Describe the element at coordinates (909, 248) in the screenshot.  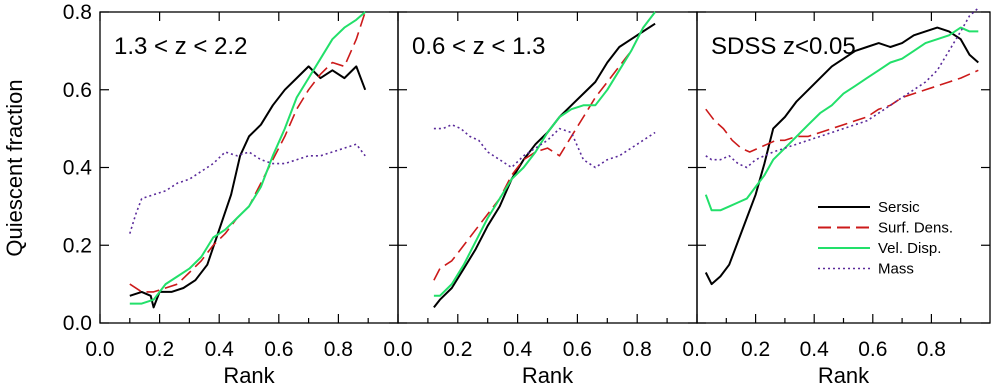
I see `legend-label: Vel. Disp.` at that location.